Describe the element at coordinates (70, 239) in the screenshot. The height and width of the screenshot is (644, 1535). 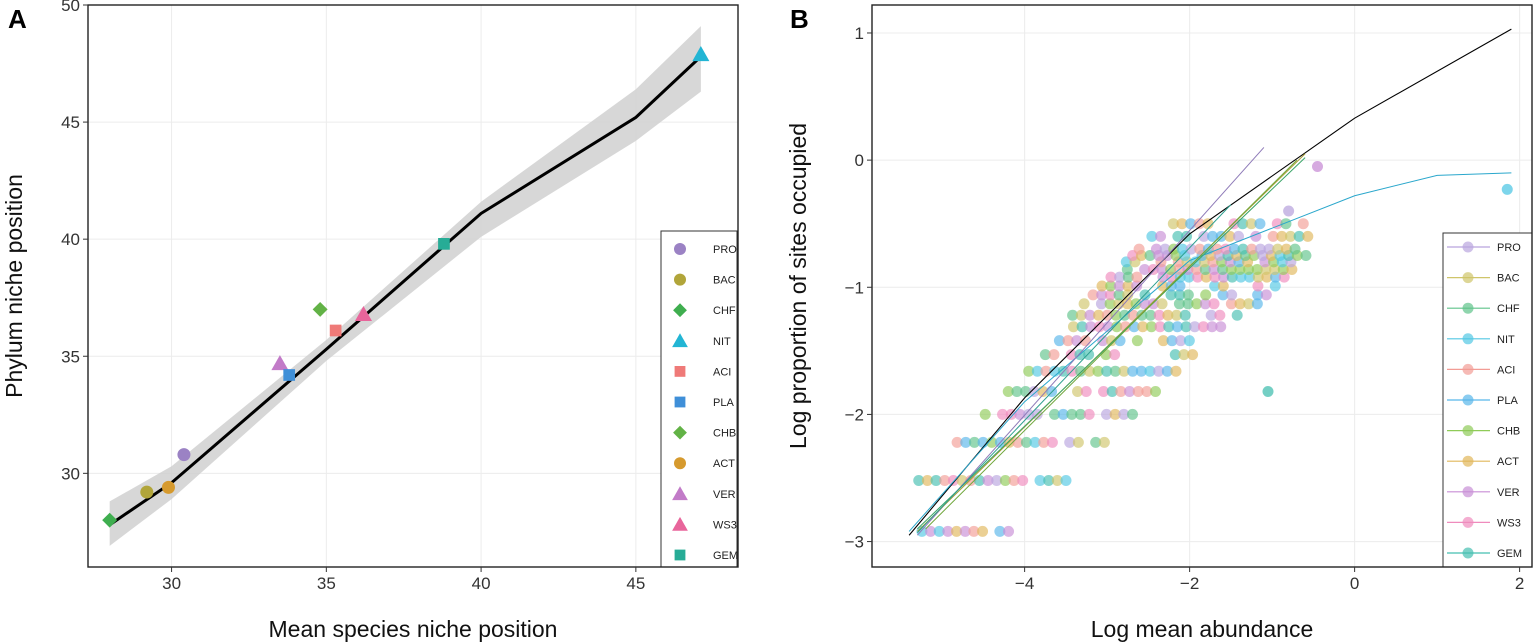
I see `panel-a-y-tick-label: 40` at that location.